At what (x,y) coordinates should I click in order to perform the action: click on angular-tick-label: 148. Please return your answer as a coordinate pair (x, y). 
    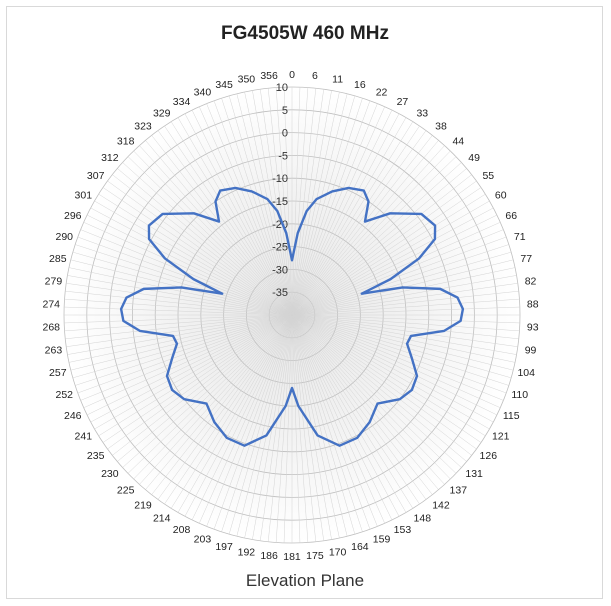
    Looking at the image, I should click on (423, 519).